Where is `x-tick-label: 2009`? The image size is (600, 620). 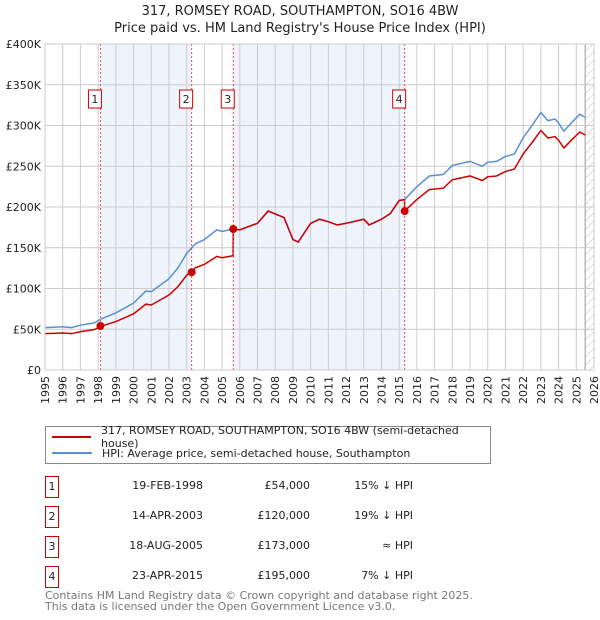
x-tick-label: 2009 is located at coordinates (293, 390).